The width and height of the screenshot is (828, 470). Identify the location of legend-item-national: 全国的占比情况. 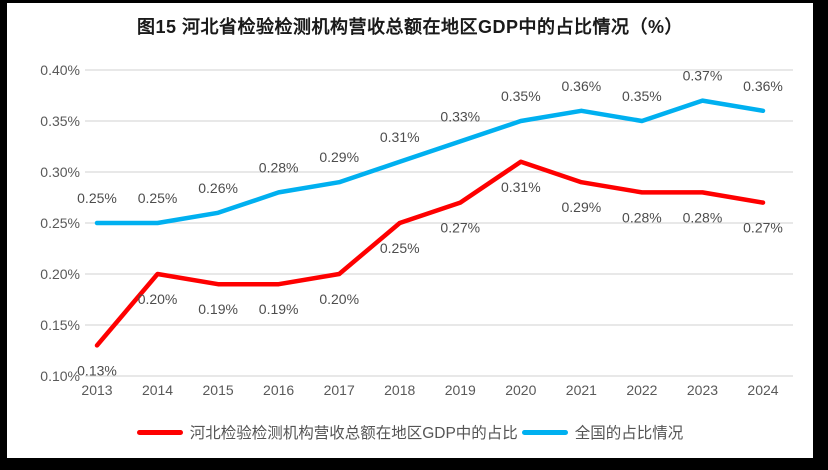
(602, 432).